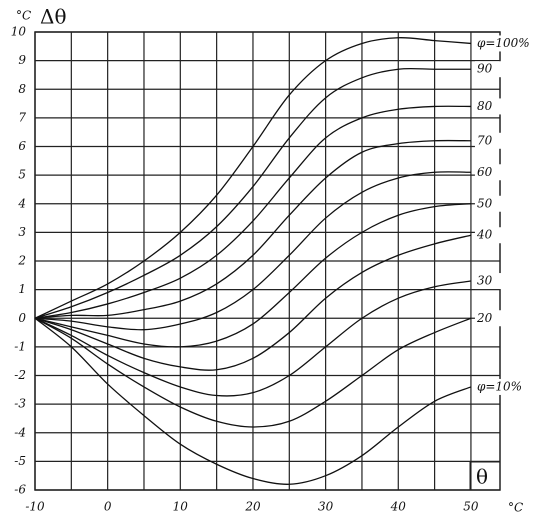  I want to click on y-tick-label: -6, so click(20, 490).